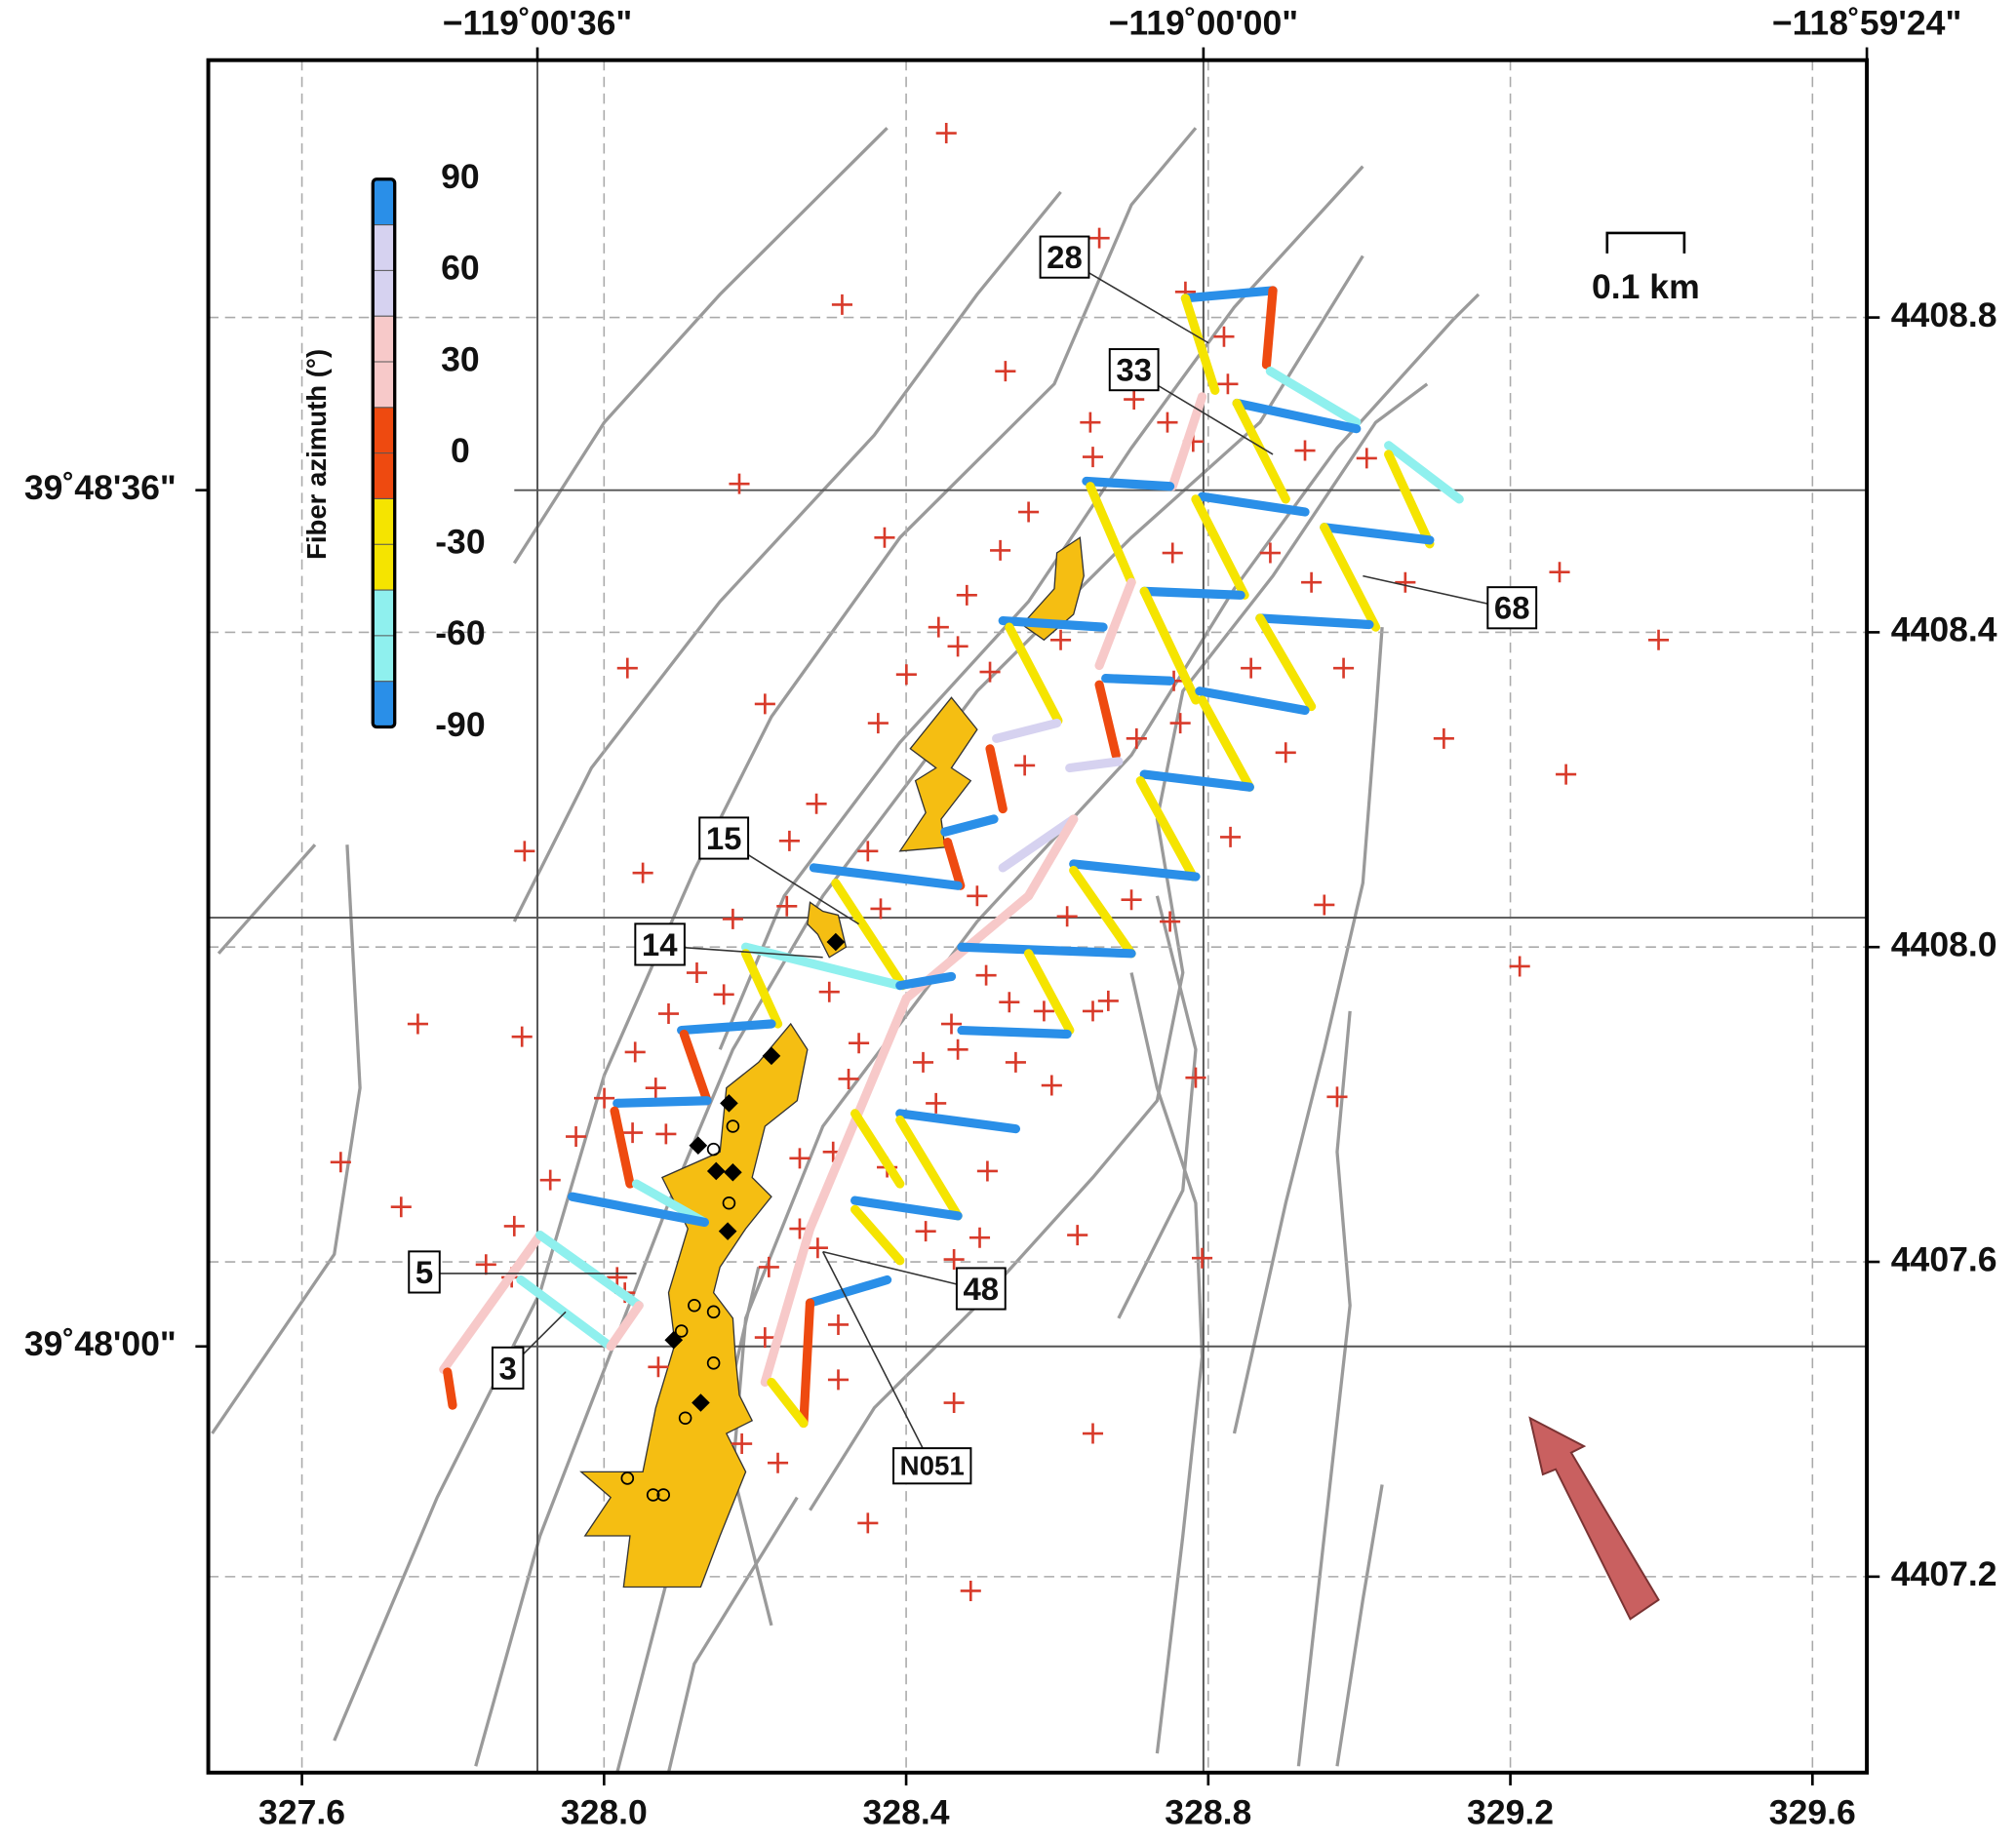 Image resolution: width=2016 pixels, height=1843 pixels. I want to click on x-tick-label: 328.4, so click(907, 1812).